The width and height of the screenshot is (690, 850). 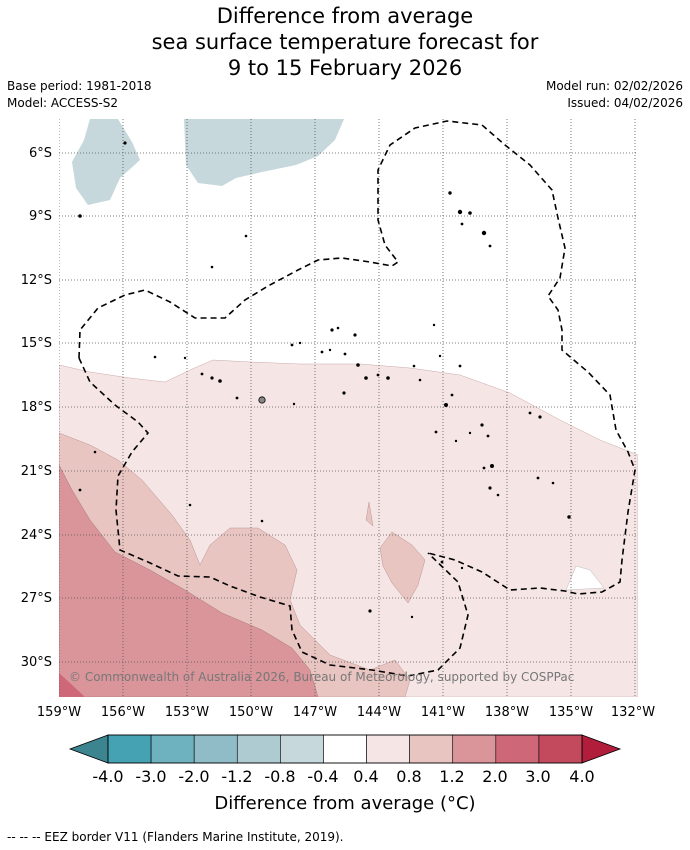 I want to click on colorbar-segments, so click(x=345, y=749).